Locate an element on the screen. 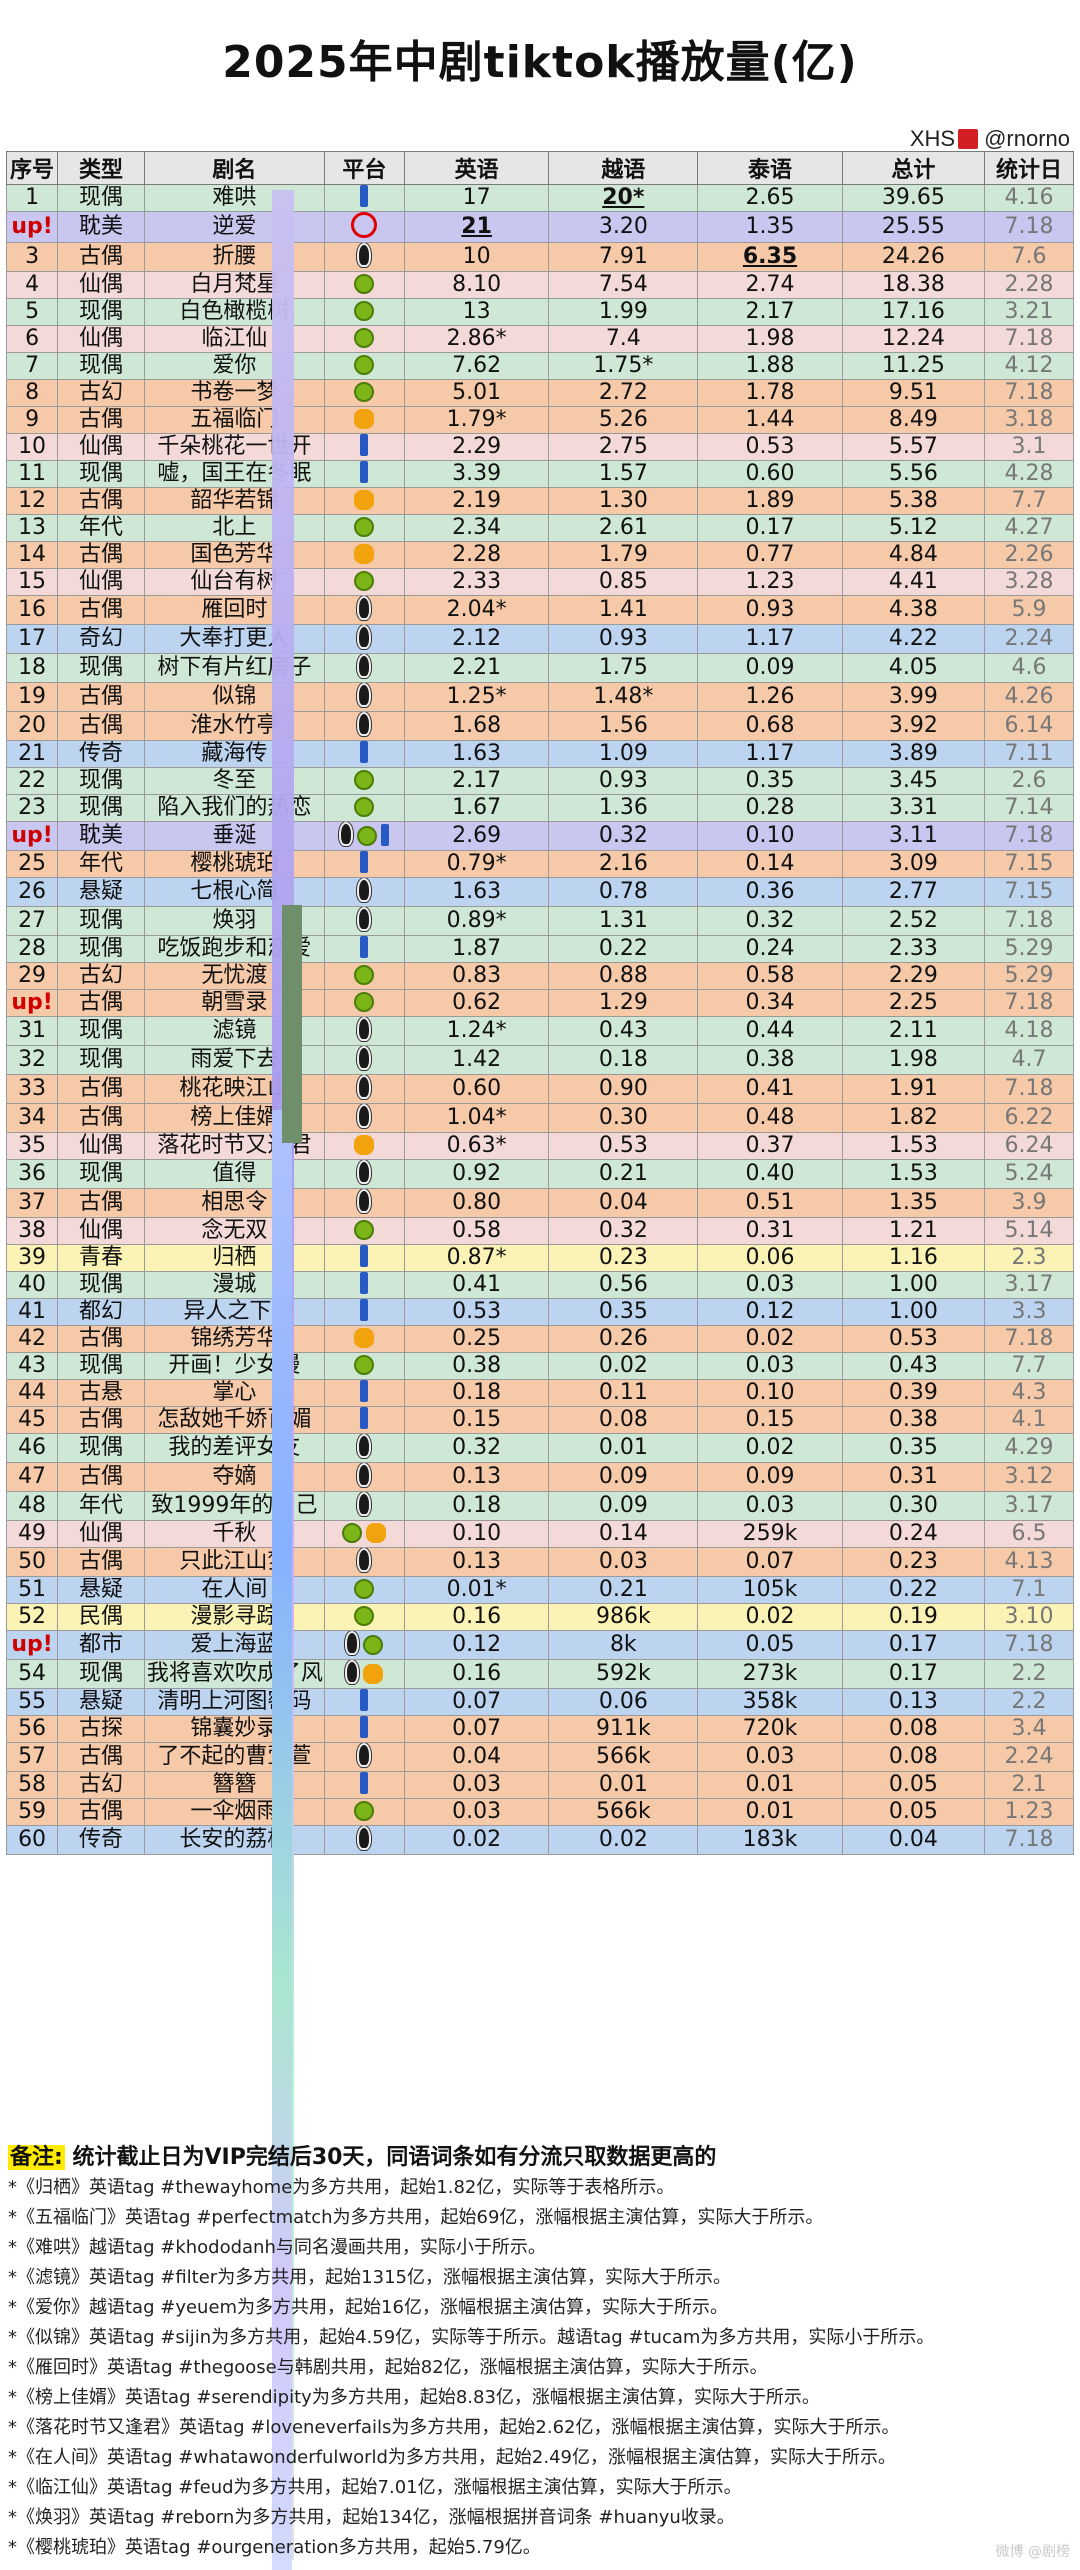  thai-cell: 0.14 is located at coordinates (770, 864).